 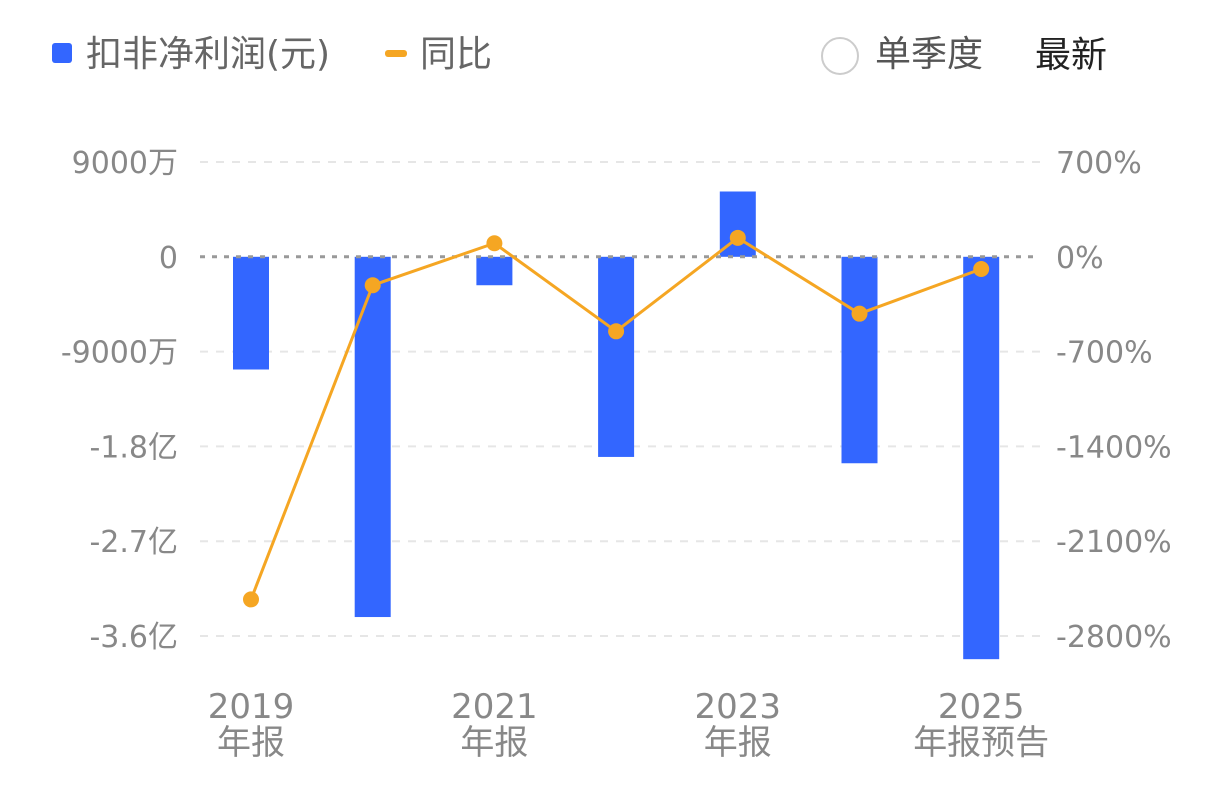 What do you see at coordinates (168, 258) in the screenshot?
I see `left-tick-label: 0` at bounding box center [168, 258].